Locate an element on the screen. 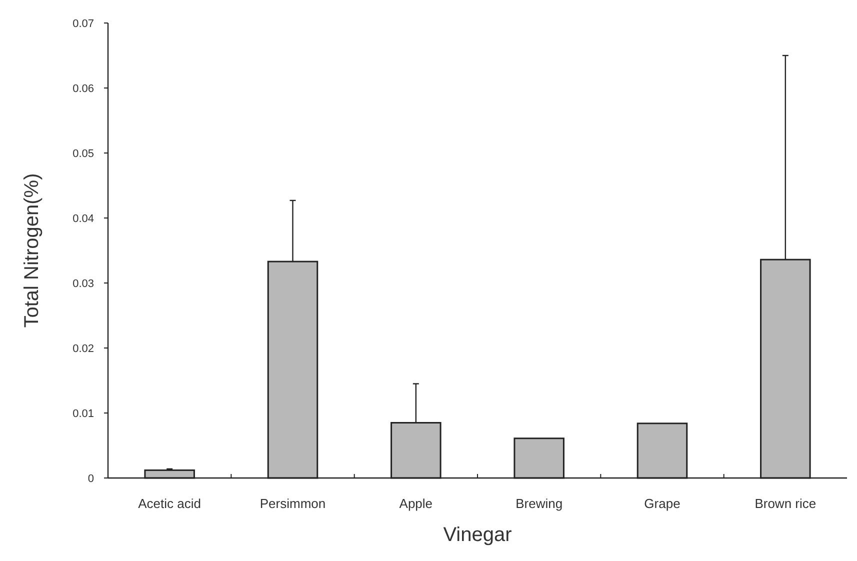 The width and height of the screenshot is (857, 561). y-tick-label: 0 is located at coordinates (91, 478).